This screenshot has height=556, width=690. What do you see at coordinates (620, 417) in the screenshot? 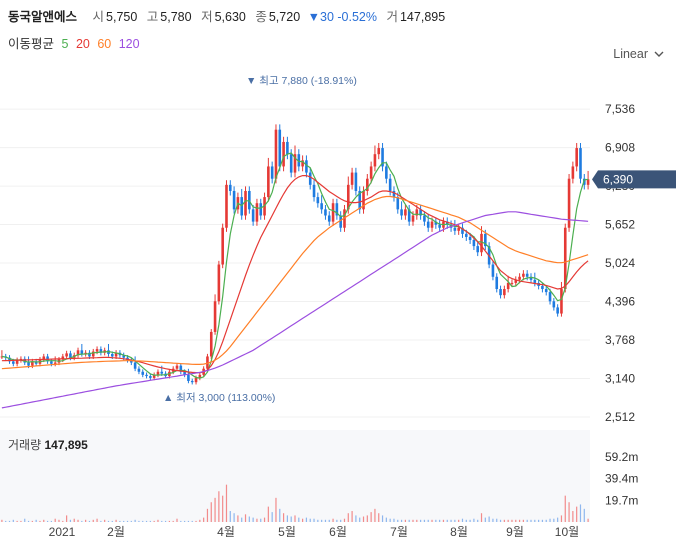
I see `y-tick-label: 2,512` at bounding box center [620, 417].